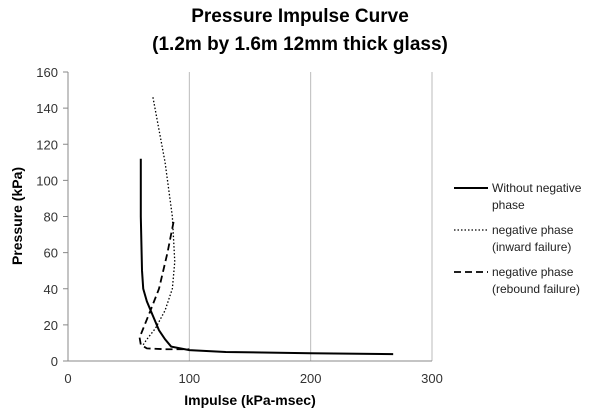  What do you see at coordinates (536, 280) in the screenshot?
I see `legend-label: negative phase (rebound failure)` at bounding box center [536, 280].